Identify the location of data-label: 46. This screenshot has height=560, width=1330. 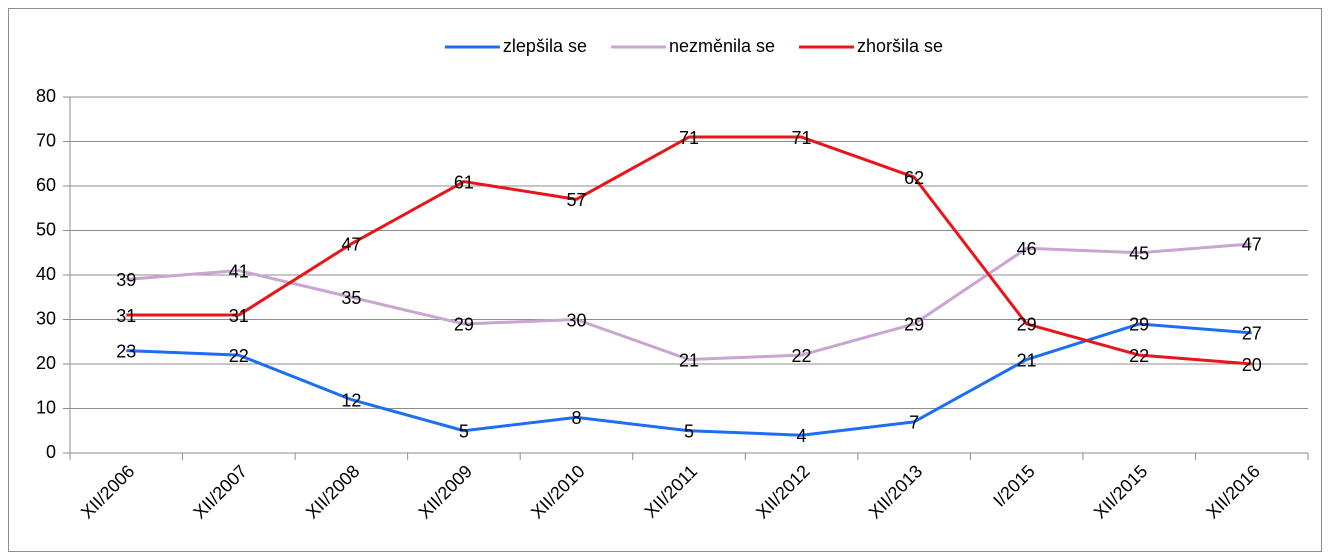
(1027, 249).